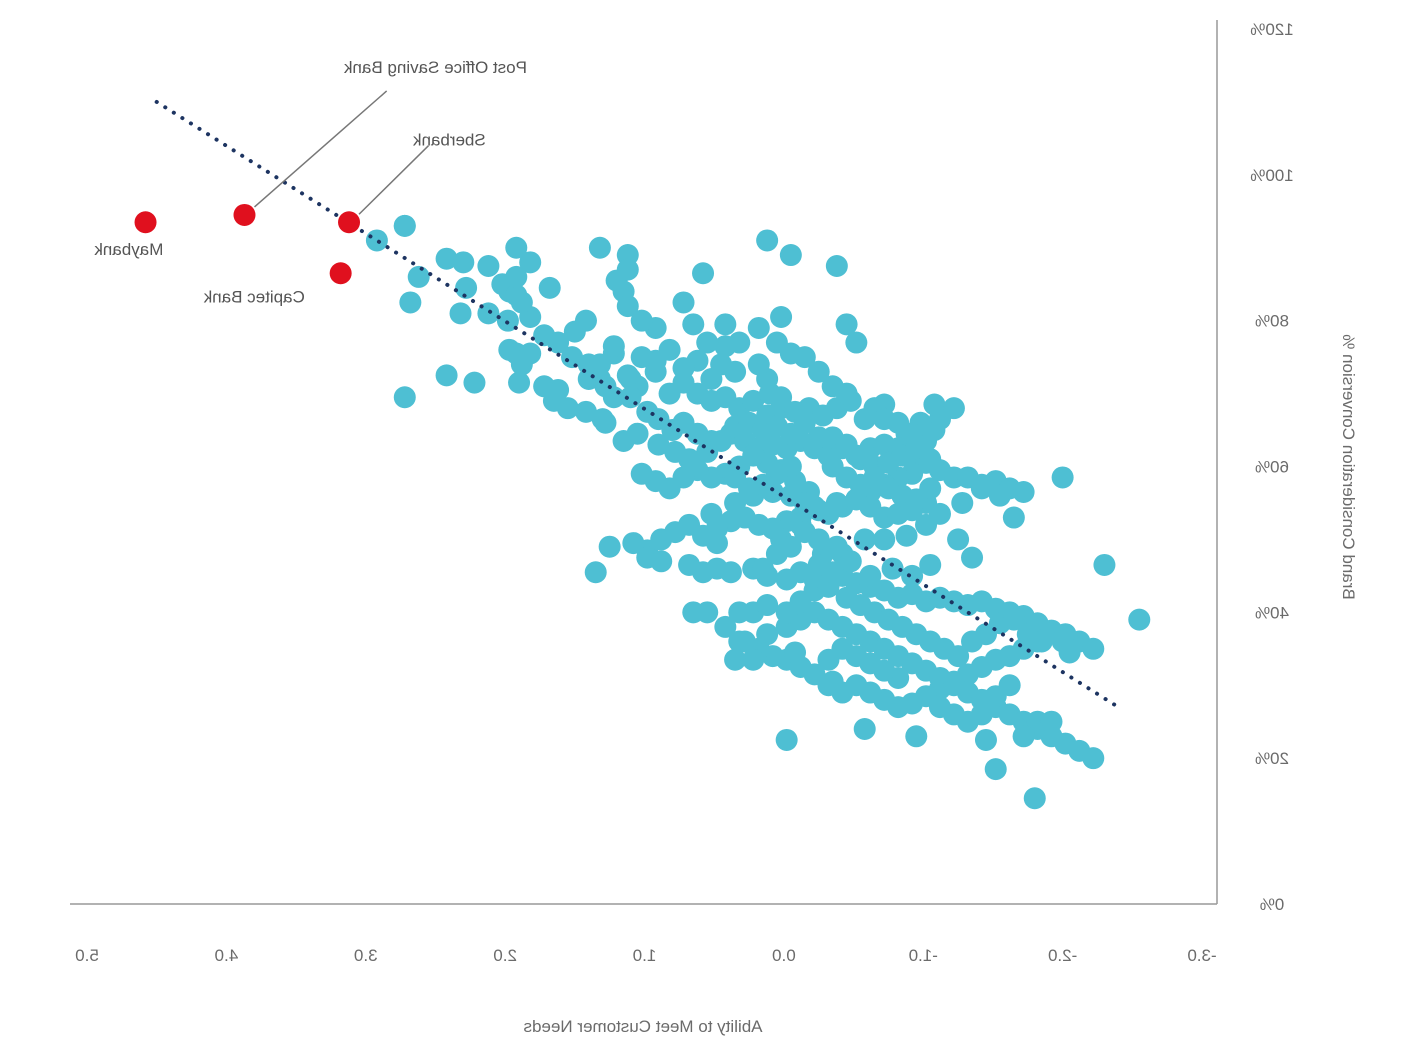  Describe the element at coordinates (366, 955) in the screenshot. I see `x-tick-label: 3.0` at that location.